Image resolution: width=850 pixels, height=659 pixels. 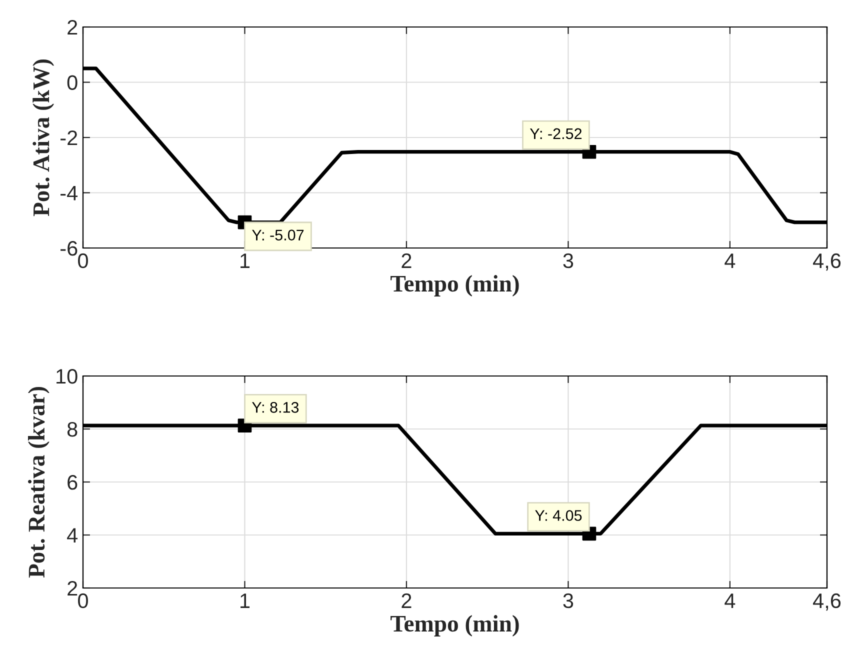 I want to click on y-tick-label: -2, so click(x=69, y=138).